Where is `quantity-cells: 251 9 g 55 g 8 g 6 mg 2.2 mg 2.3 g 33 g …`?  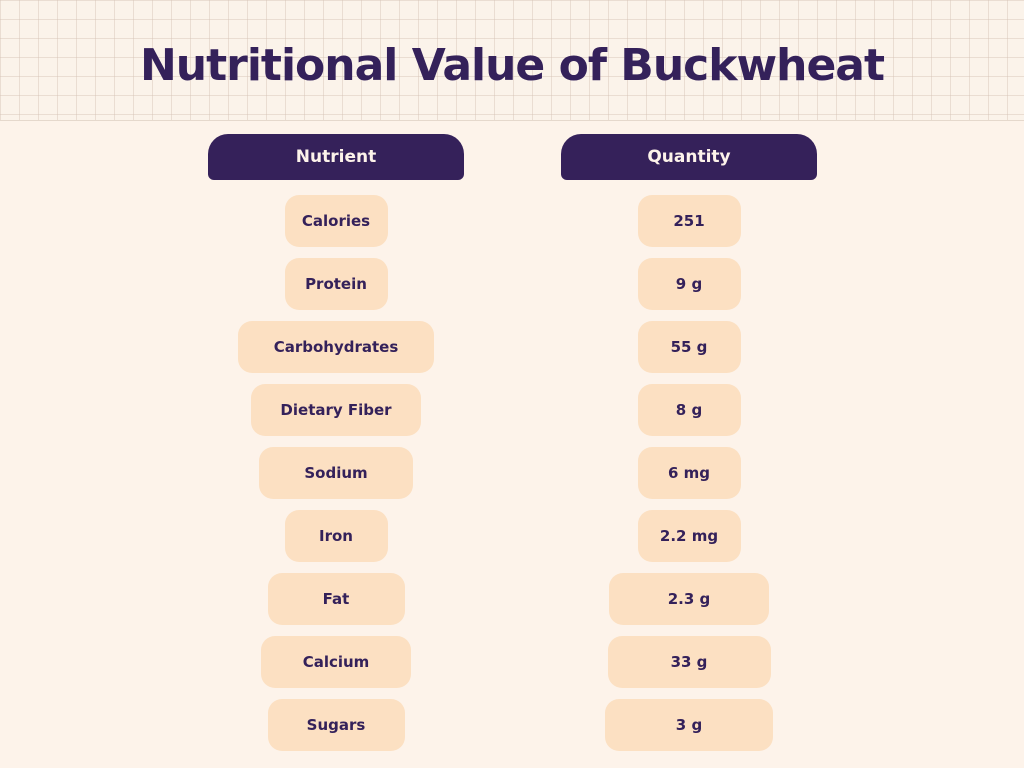
quantity-cells: 251 9 g 55 g 8 g 6 mg 2.2 mg 2.3 g 33 g … is located at coordinates (689, 478).